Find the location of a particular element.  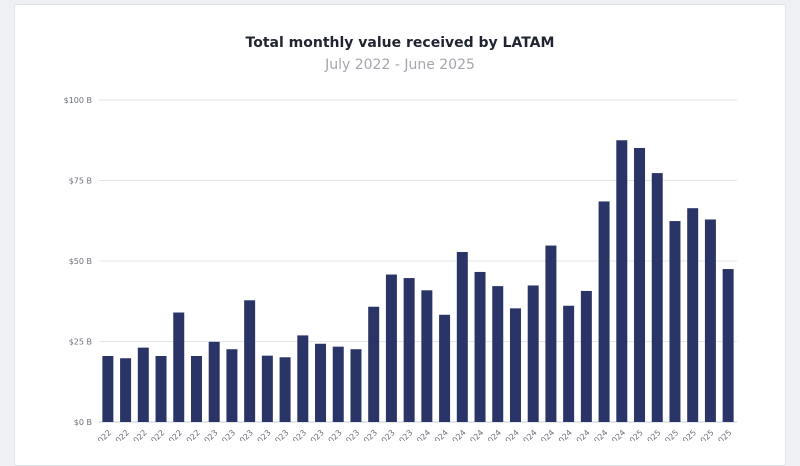

y-tick-label: $50 B is located at coordinates (80, 261).